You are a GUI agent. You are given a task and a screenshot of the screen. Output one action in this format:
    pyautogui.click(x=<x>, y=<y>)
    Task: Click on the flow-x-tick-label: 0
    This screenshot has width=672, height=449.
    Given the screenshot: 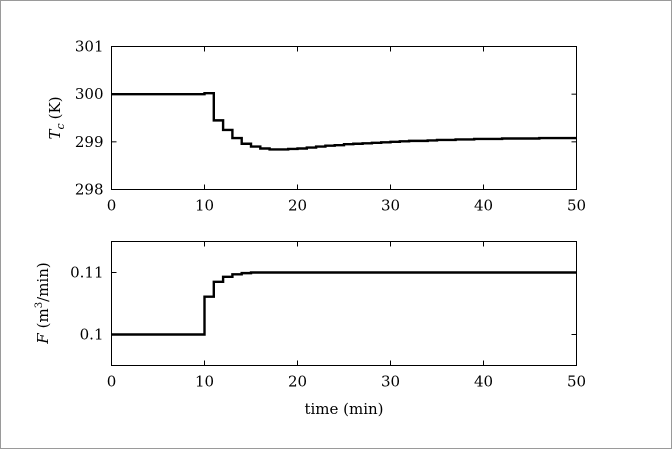 What is the action you would take?
    pyautogui.click(x=112, y=382)
    